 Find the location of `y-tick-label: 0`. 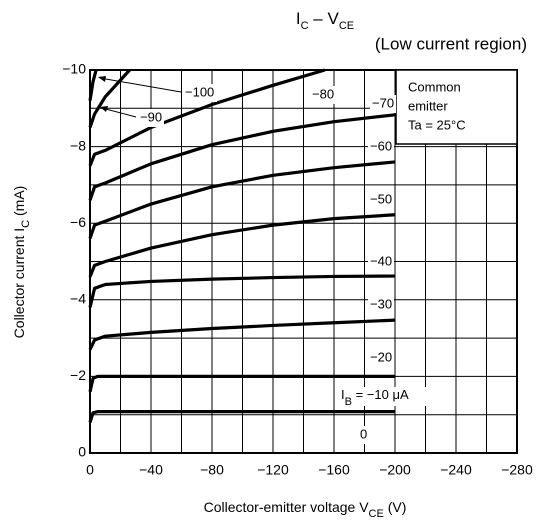

y-tick-label: 0 is located at coordinates (82, 452).